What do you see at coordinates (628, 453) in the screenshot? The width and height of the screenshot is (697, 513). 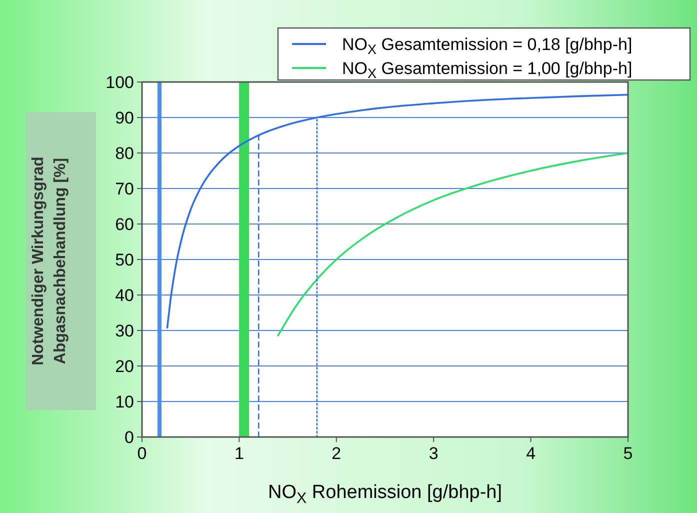 I see `x-tick-label: 5` at bounding box center [628, 453].